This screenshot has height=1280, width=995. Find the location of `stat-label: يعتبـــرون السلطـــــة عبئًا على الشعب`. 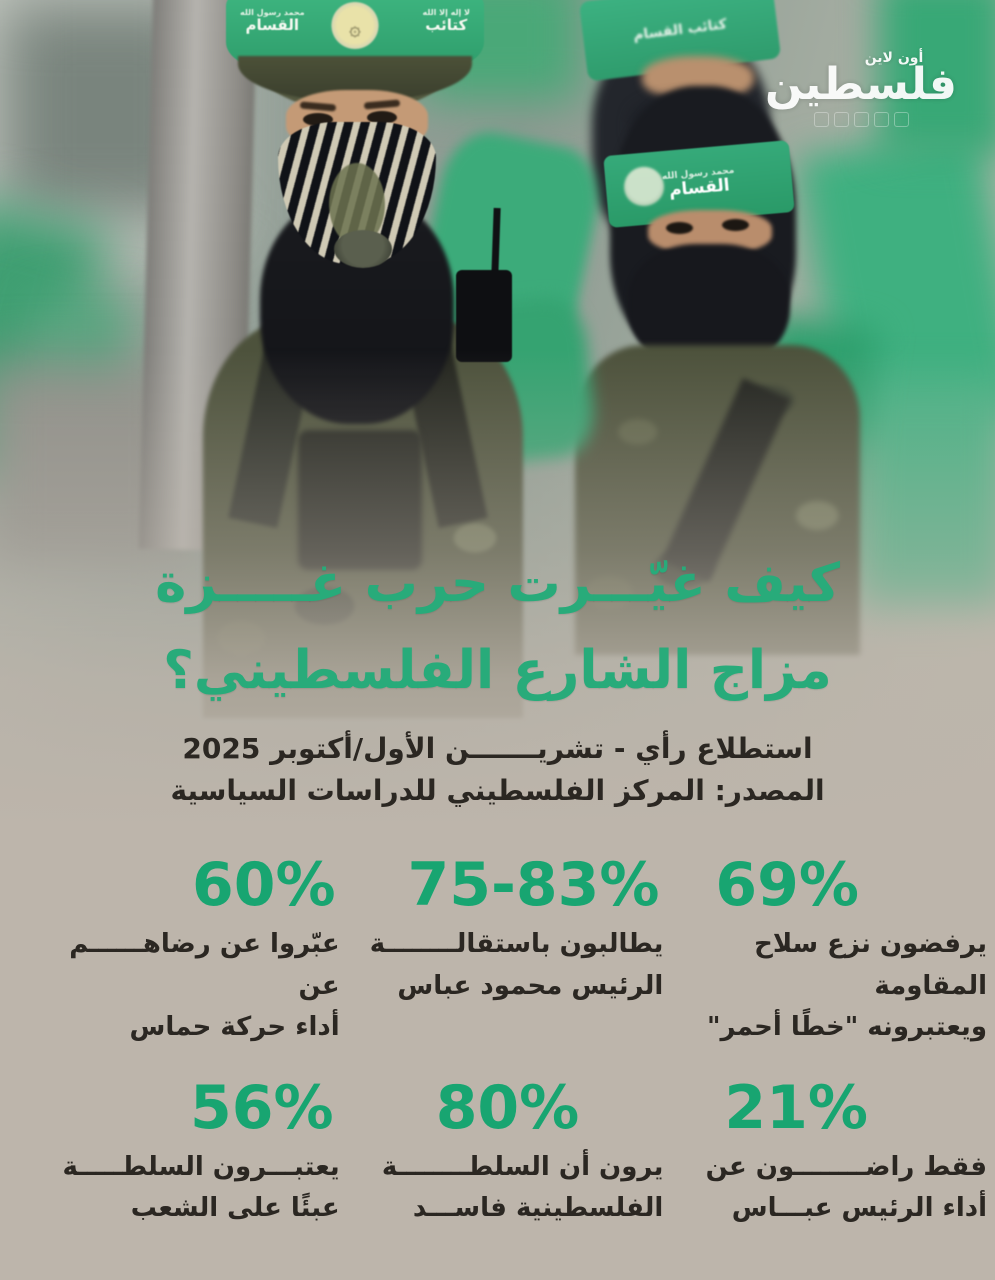

stat-label: يعتبـــرون السلطـــــة عبئًا على الشعب is located at coordinates (201, 1187).